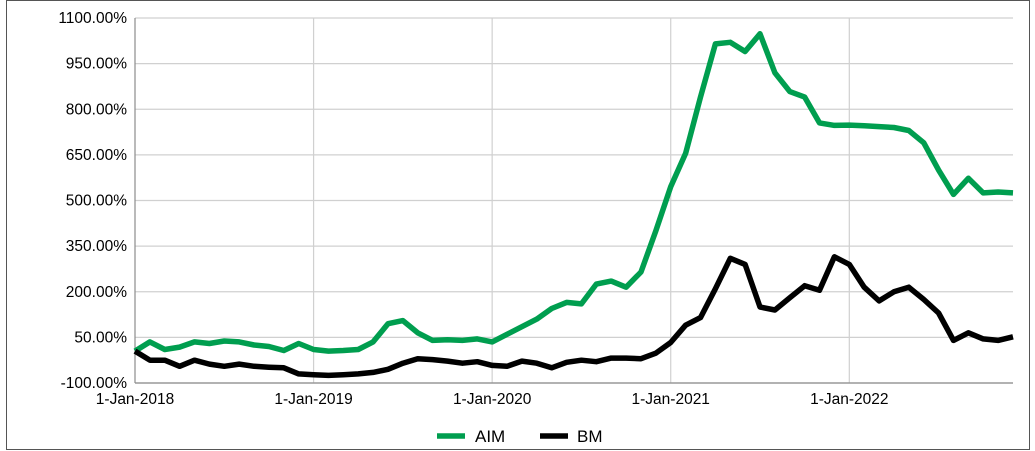  I want to click on x-tick-label: 1-Jan-2022, so click(849, 399).